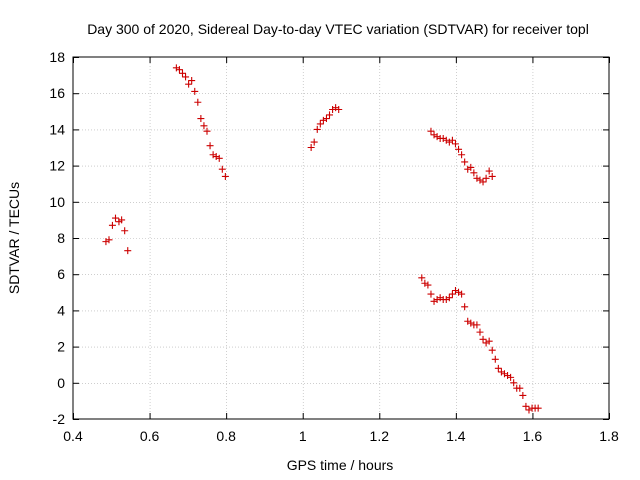 The image size is (640, 480). What do you see at coordinates (226, 436) in the screenshot?
I see `x-tick-label: 0.8` at bounding box center [226, 436].